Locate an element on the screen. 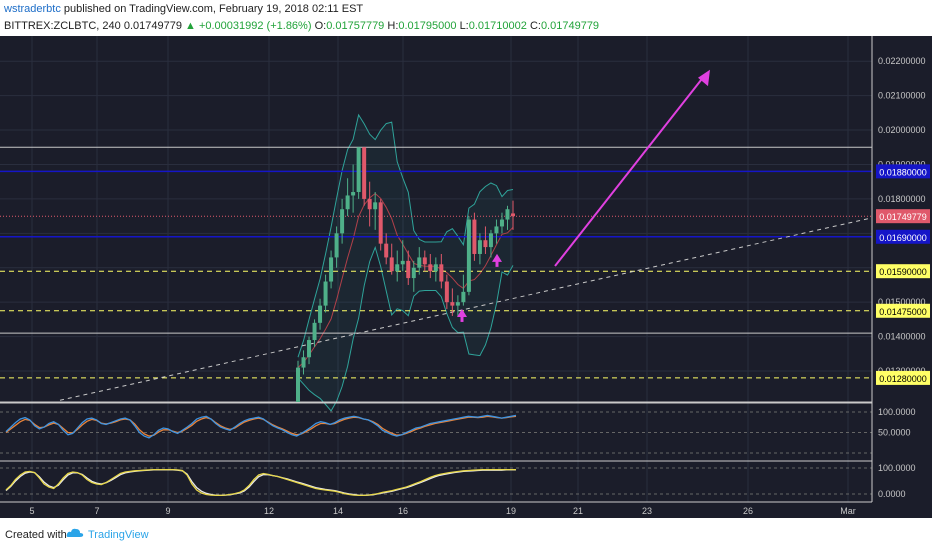  y-tick-label: 0.01800000 is located at coordinates (902, 199).